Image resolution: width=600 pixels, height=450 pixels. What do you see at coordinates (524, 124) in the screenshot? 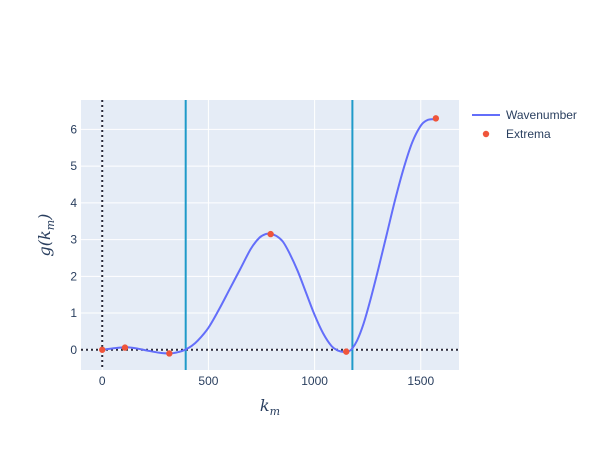
I see `legend: Wavenumber Extrema` at bounding box center [524, 124].